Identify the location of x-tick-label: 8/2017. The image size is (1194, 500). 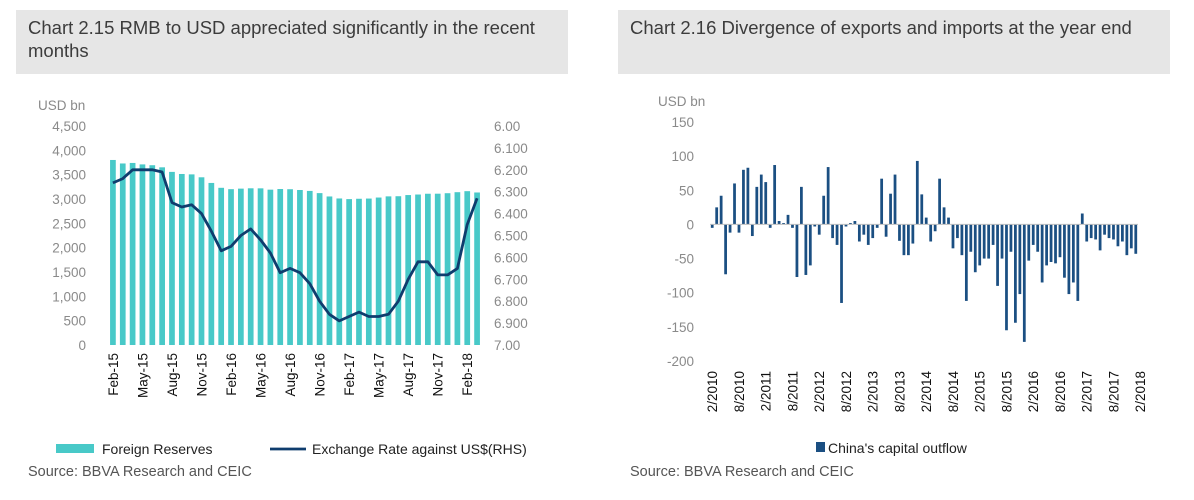
(1113, 391).